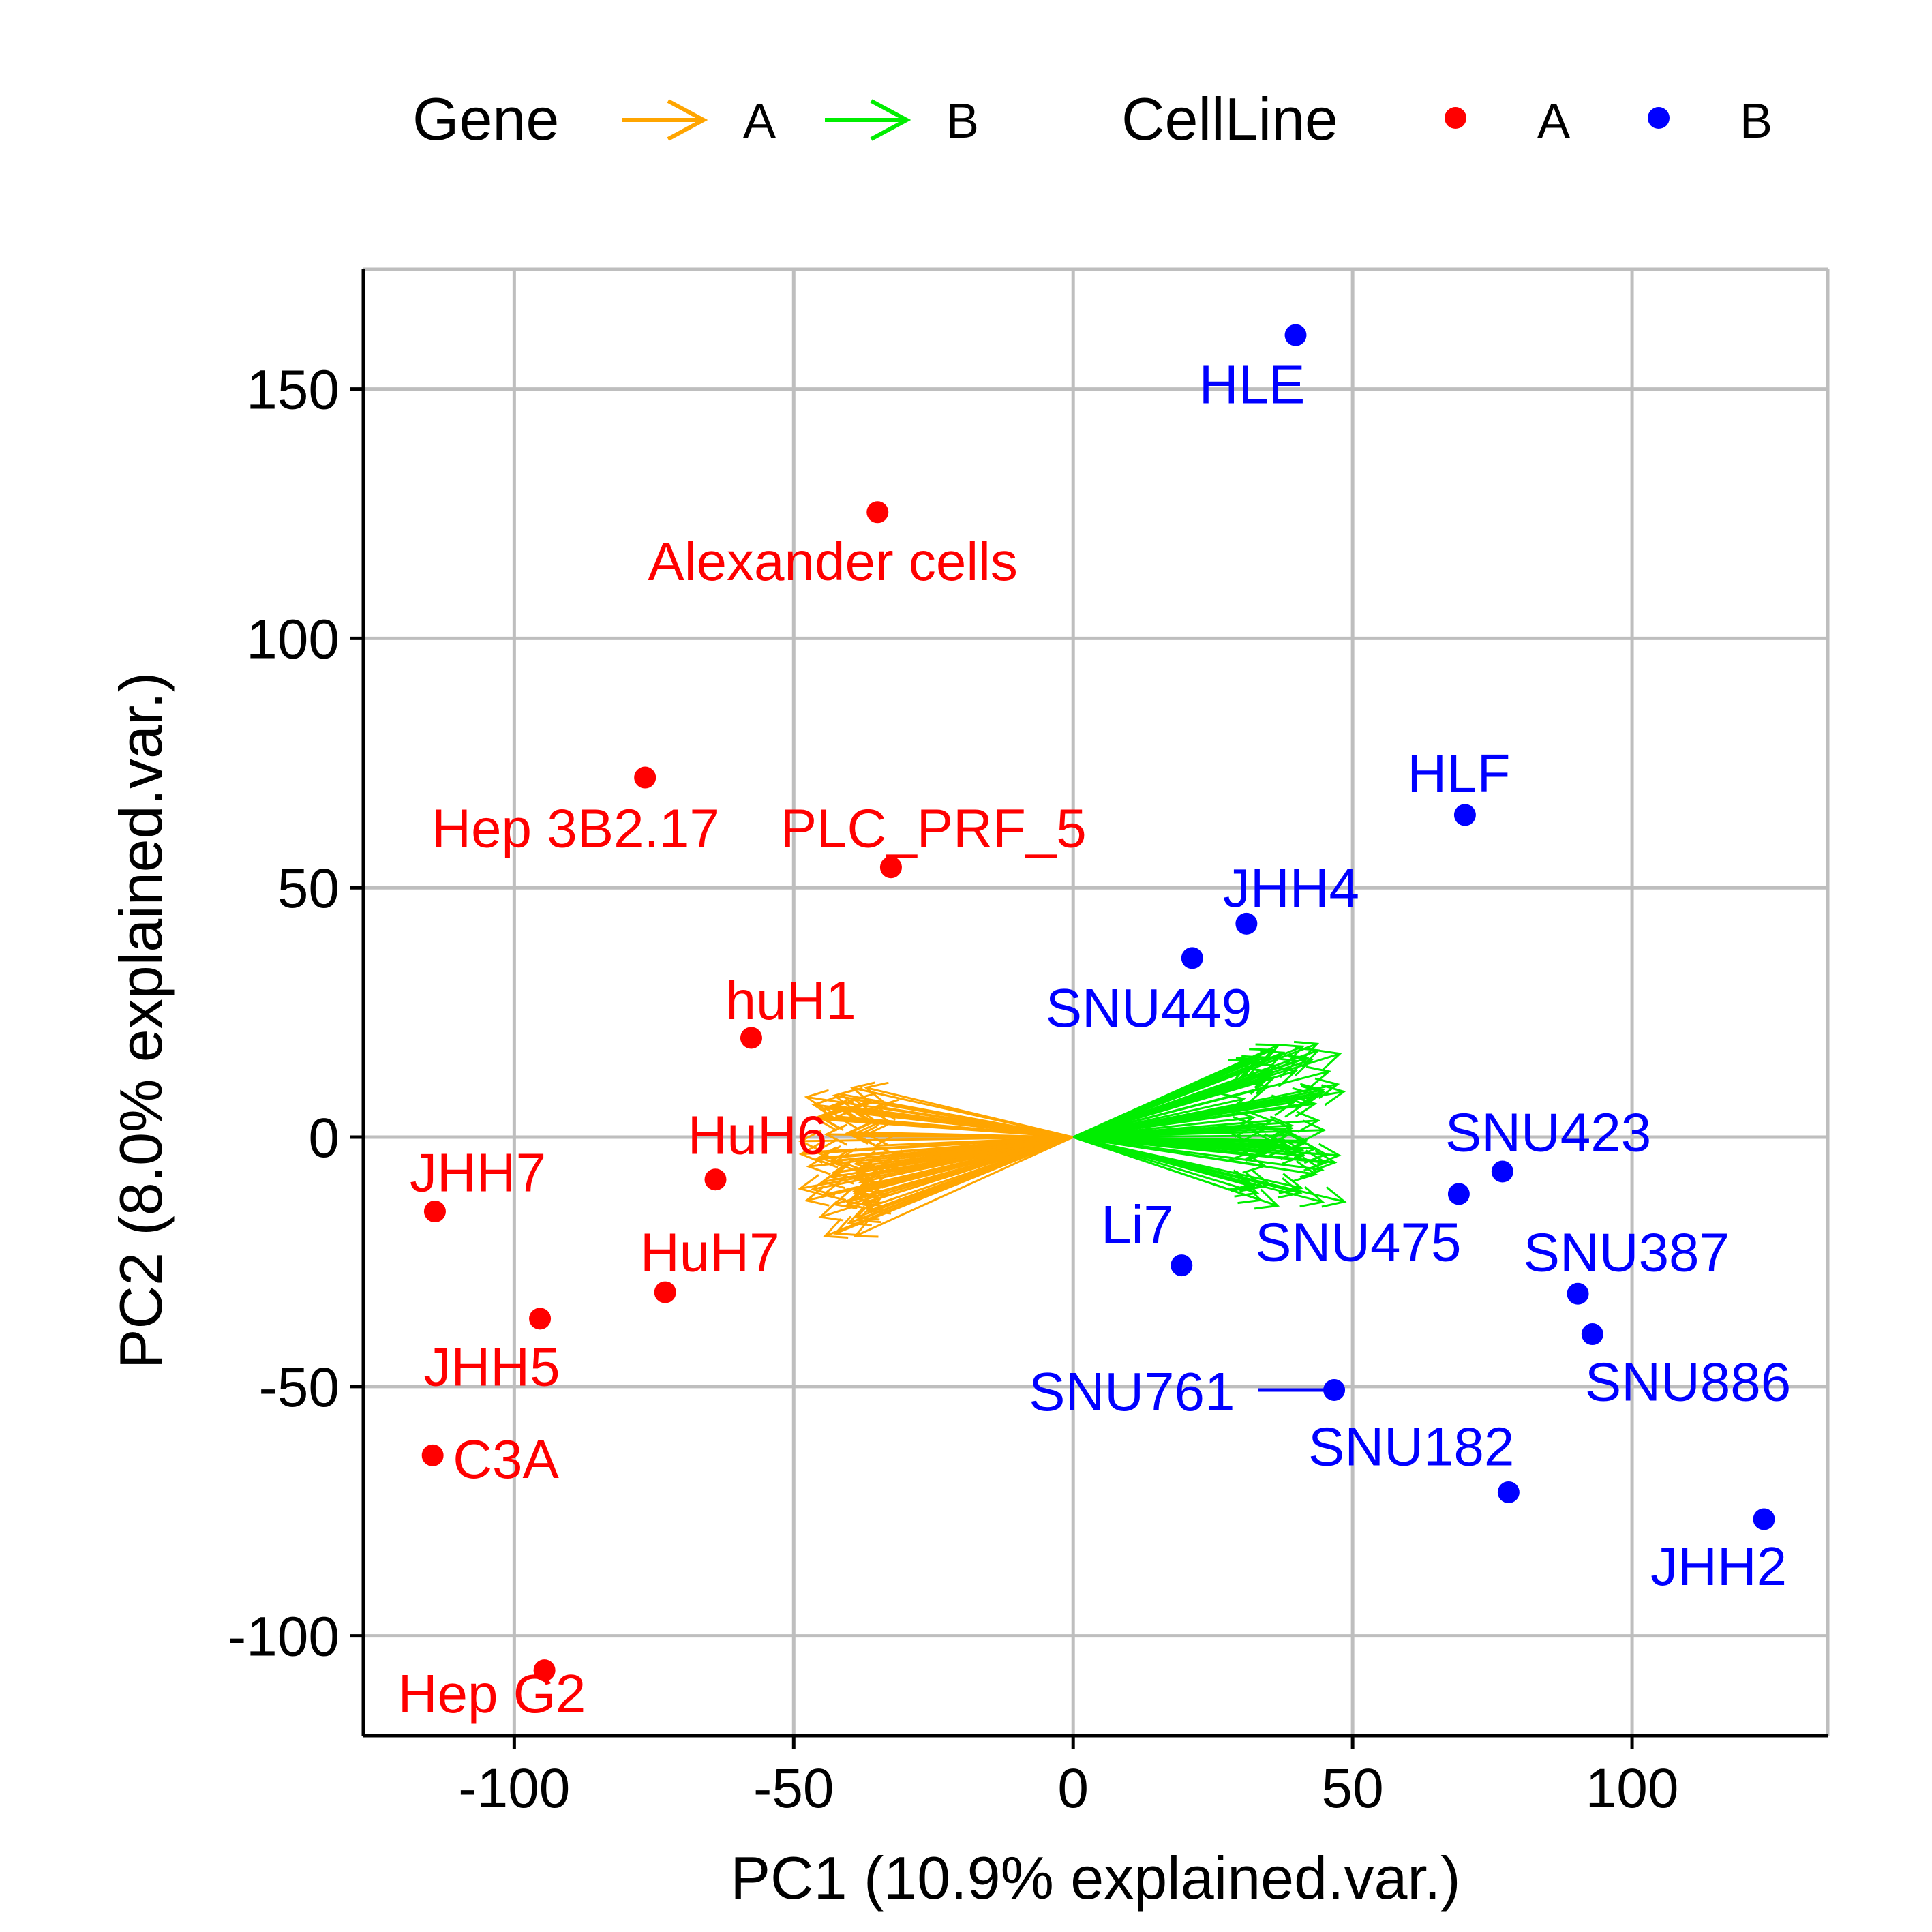 This screenshot has height=1932, width=1932. Describe the element at coordinates (576, 828) in the screenshot. I see `point-label-hep-3b2-17: Hep 3B2.17` at that location.